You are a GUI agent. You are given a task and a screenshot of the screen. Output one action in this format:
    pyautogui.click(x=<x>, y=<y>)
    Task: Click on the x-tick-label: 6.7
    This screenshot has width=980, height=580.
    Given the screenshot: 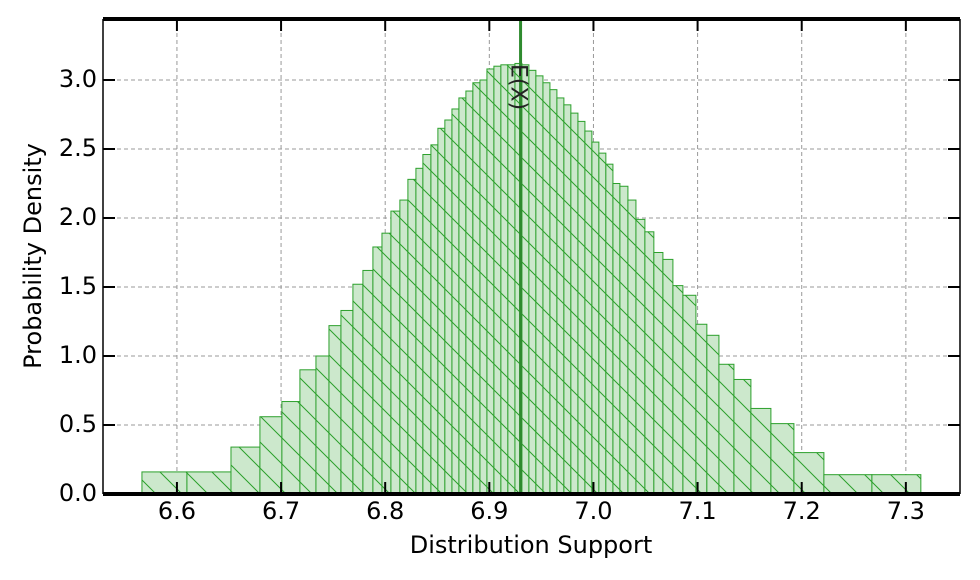 What is the action you would take?
    pyautogui.click(x=281, y=511)
    